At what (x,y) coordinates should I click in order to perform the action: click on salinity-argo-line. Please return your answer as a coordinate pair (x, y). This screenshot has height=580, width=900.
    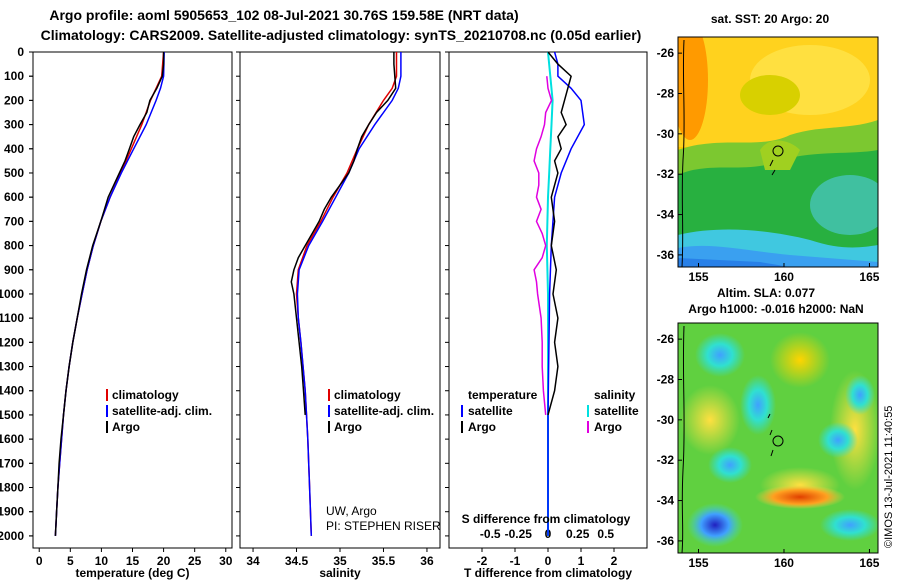
    Looking at the image, I should click on (343, 233).